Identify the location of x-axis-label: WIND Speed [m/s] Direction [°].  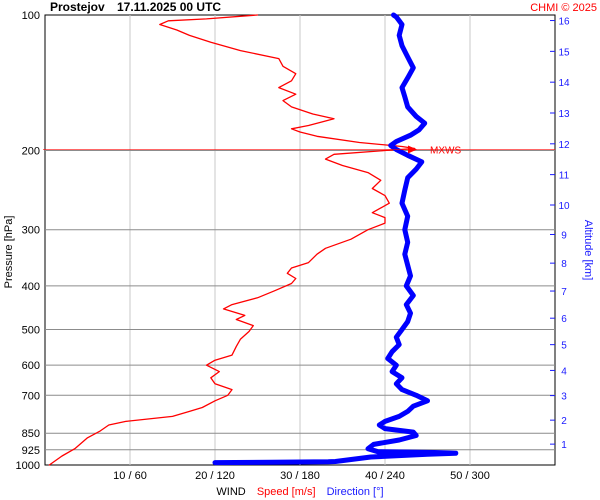
(299, 492).